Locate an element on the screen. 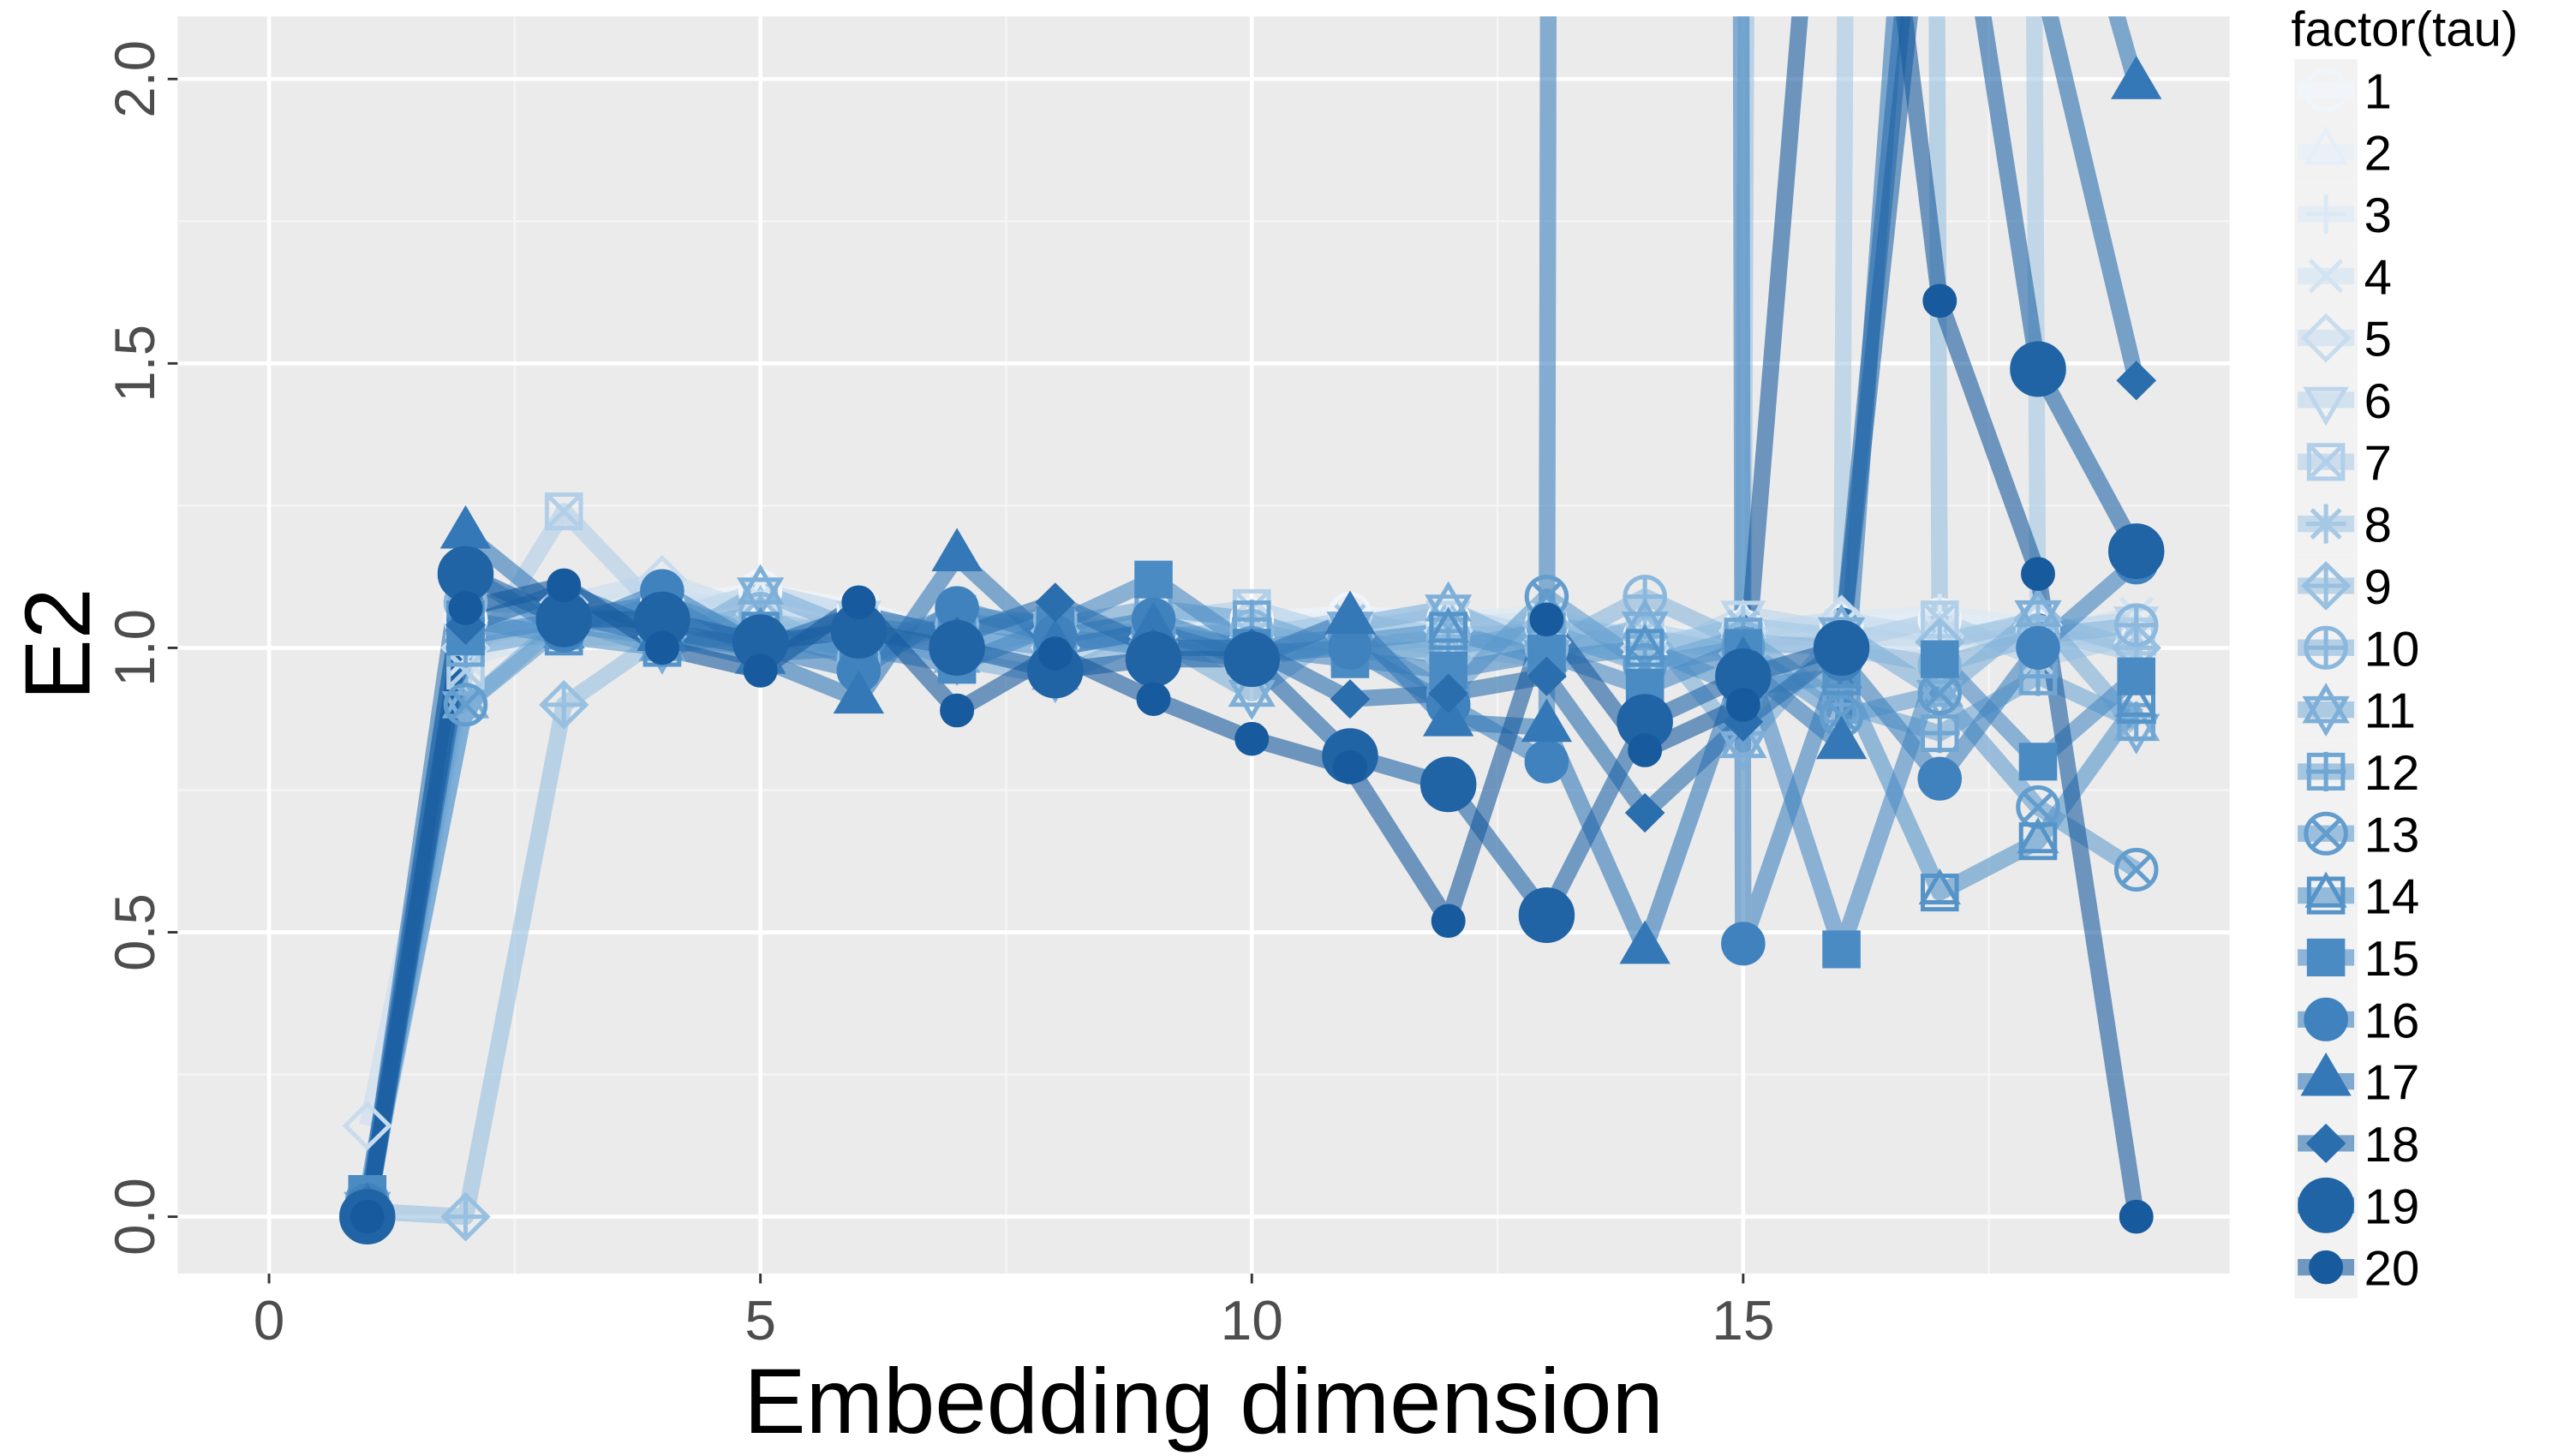  legend-item: 14 is located at coordinates (2357, 896).